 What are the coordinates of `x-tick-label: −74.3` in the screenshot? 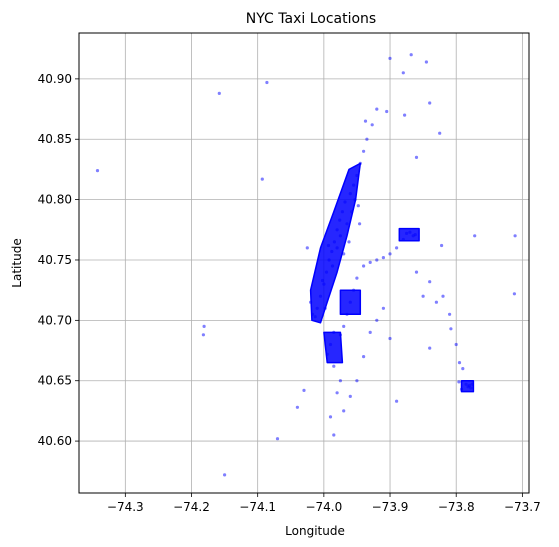 It's located at (125, 507).